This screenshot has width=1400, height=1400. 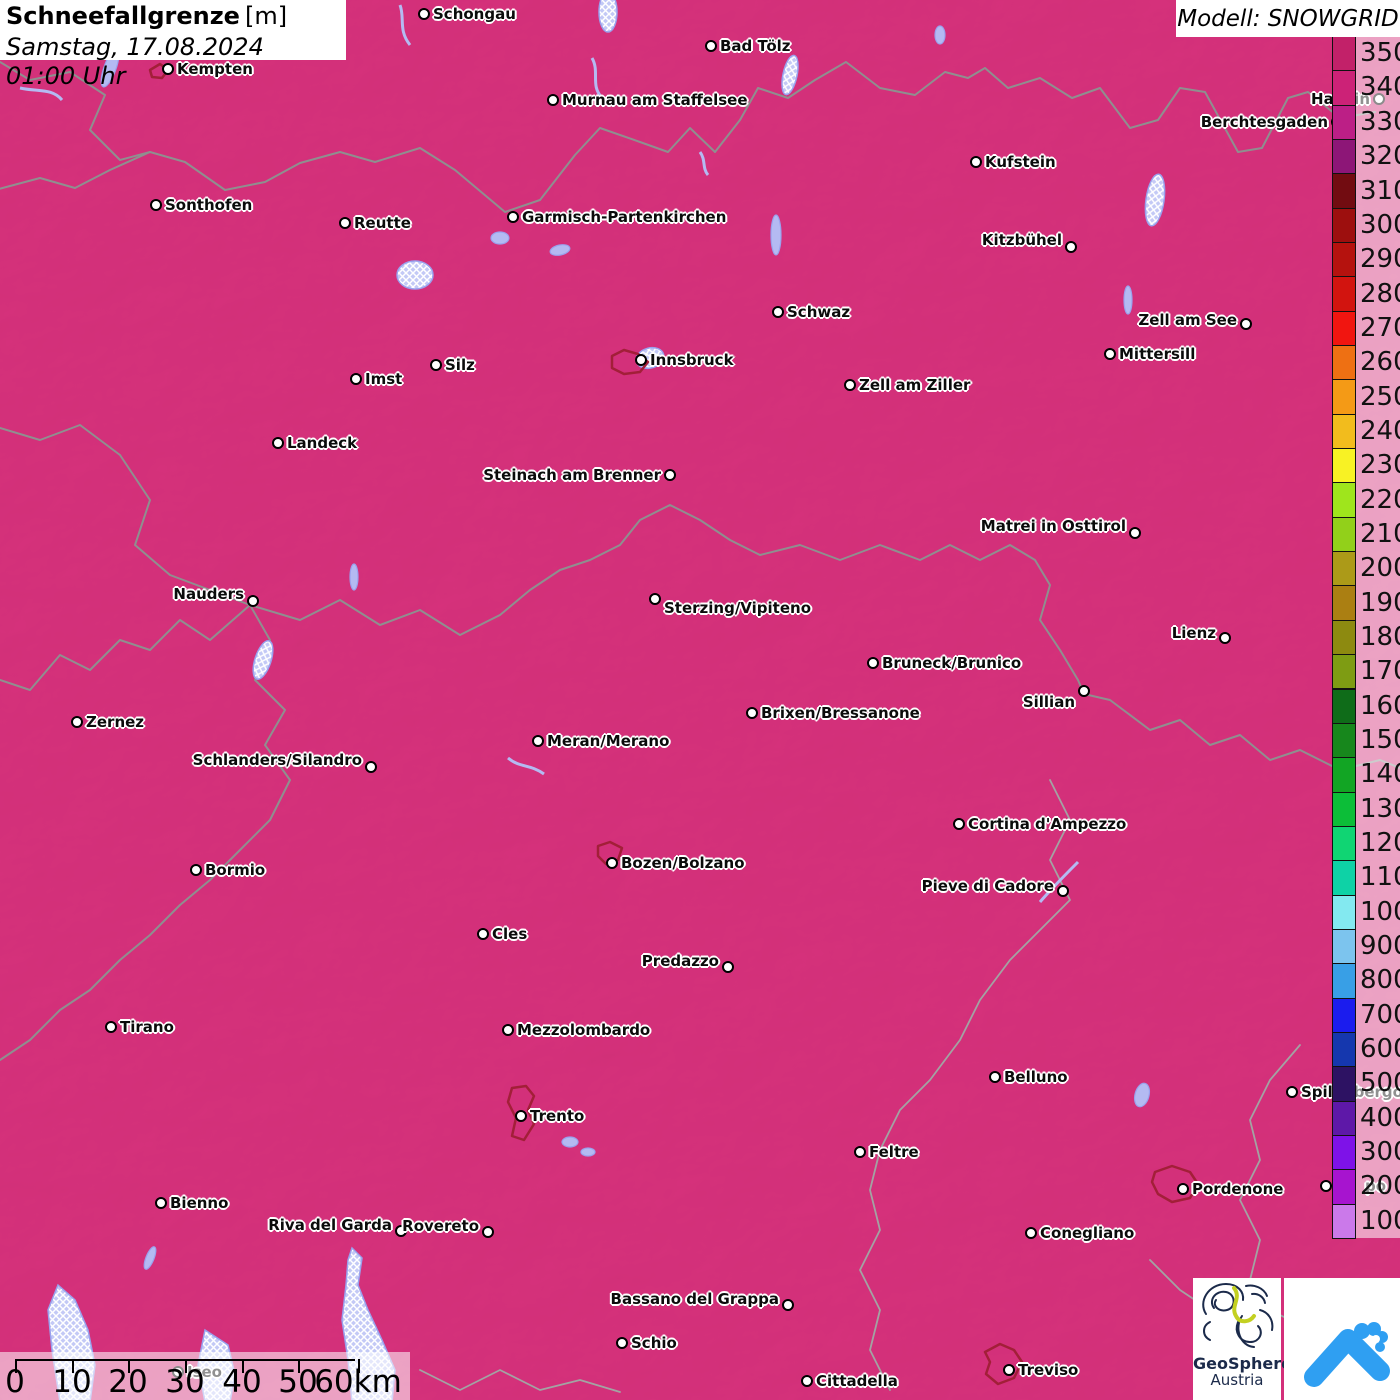 What do you see at coordinates (572, 475) in the screenshot?
I see `city-label: Steinach am Brenner` at bounding box center [572, 475].